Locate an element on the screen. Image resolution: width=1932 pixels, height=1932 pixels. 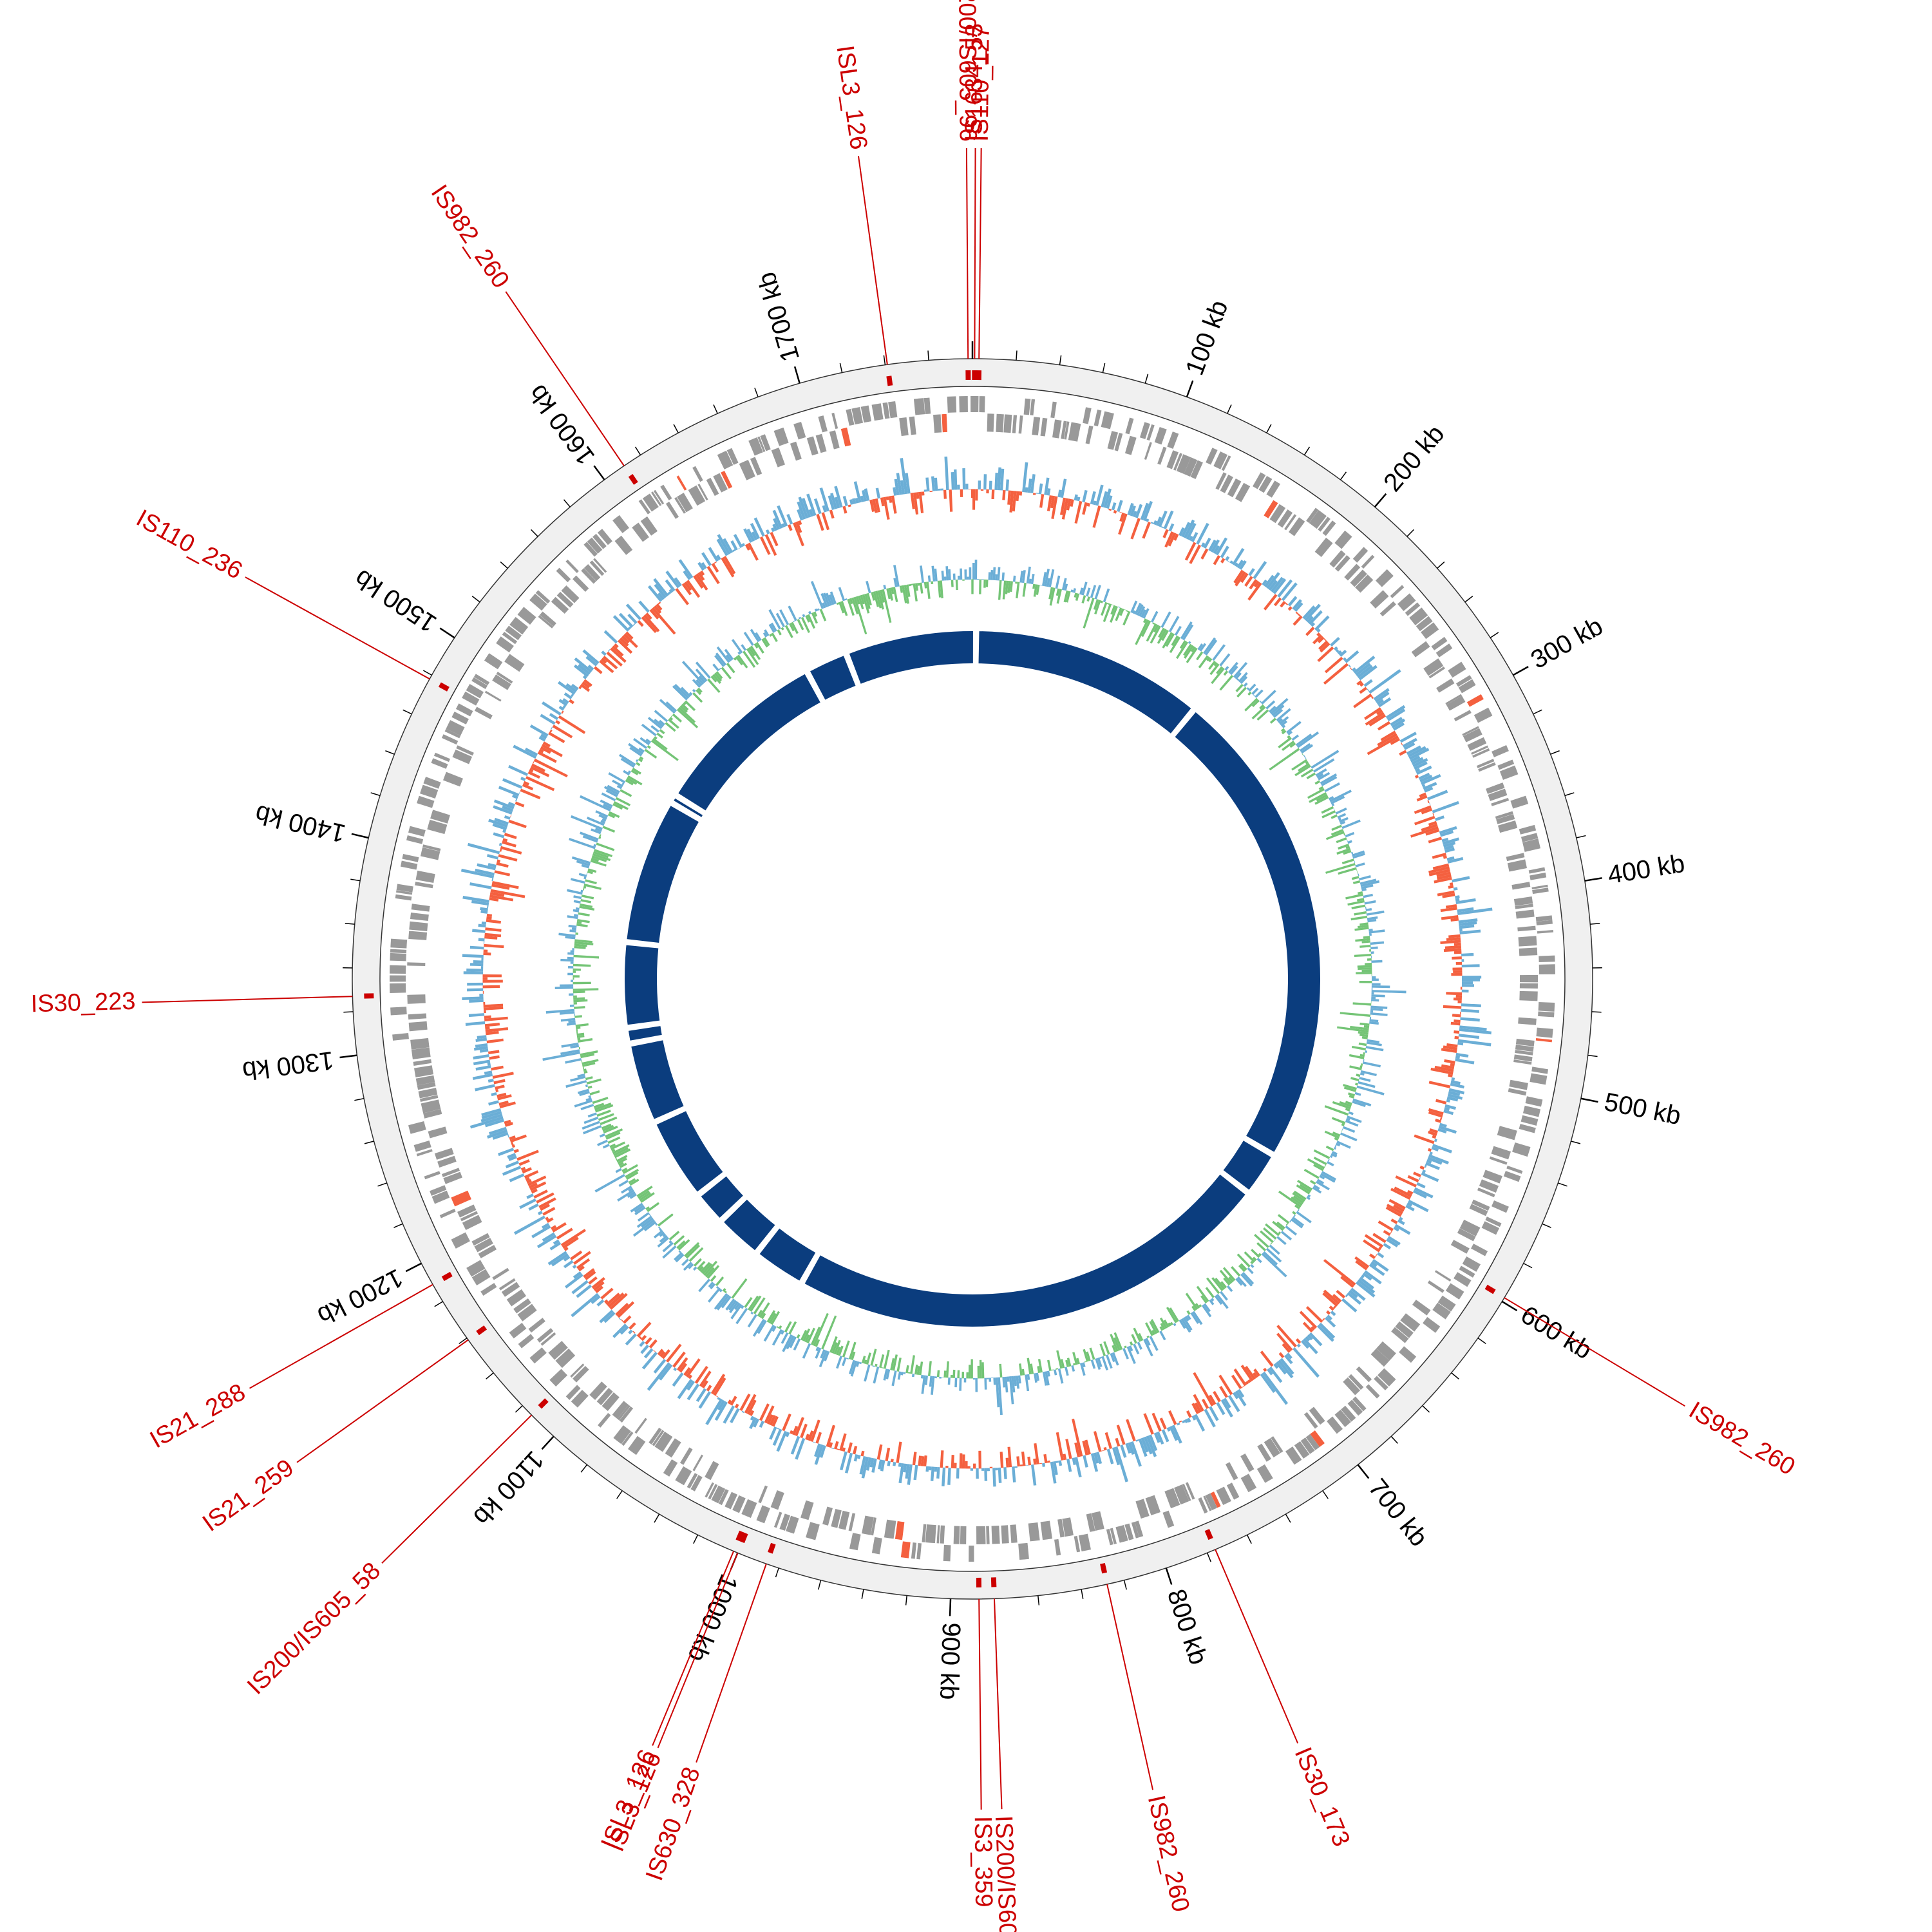
is-label: IS110_127 is located at coordinates (981, 83).